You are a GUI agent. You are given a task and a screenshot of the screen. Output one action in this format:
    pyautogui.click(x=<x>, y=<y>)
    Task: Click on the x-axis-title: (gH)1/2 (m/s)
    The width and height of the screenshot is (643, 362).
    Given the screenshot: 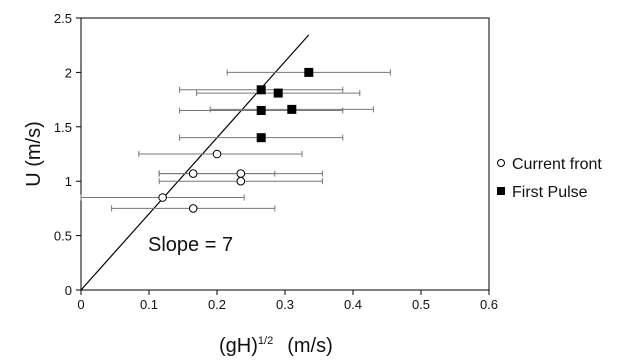 What is the action you would take?
    pyautogui.click(x=276, y=346)
    